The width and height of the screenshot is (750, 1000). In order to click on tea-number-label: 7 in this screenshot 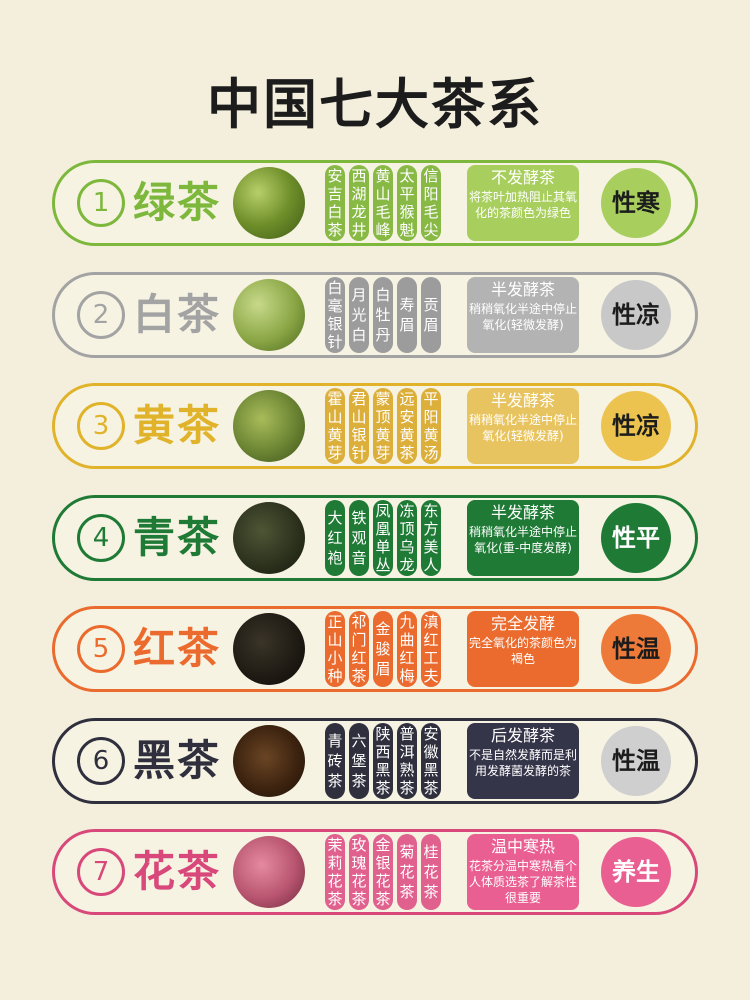, I will do `click(101, 872)`.